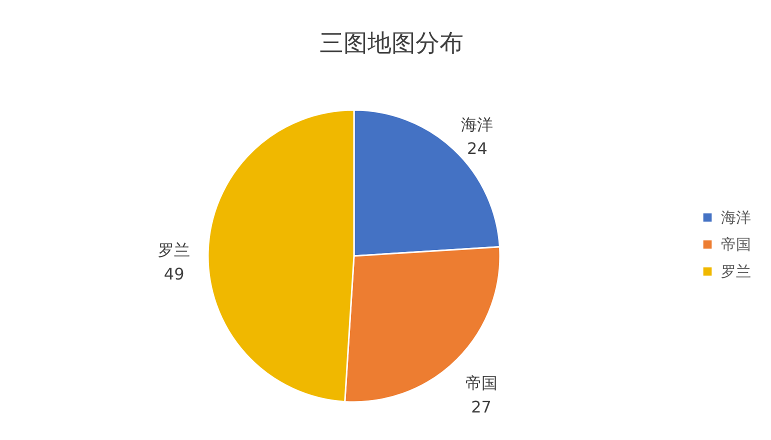  What do you see at coordinates (174, 250) in the screenshot?
I see `slice-label: 罗兰` at bounding box center [174, 250].